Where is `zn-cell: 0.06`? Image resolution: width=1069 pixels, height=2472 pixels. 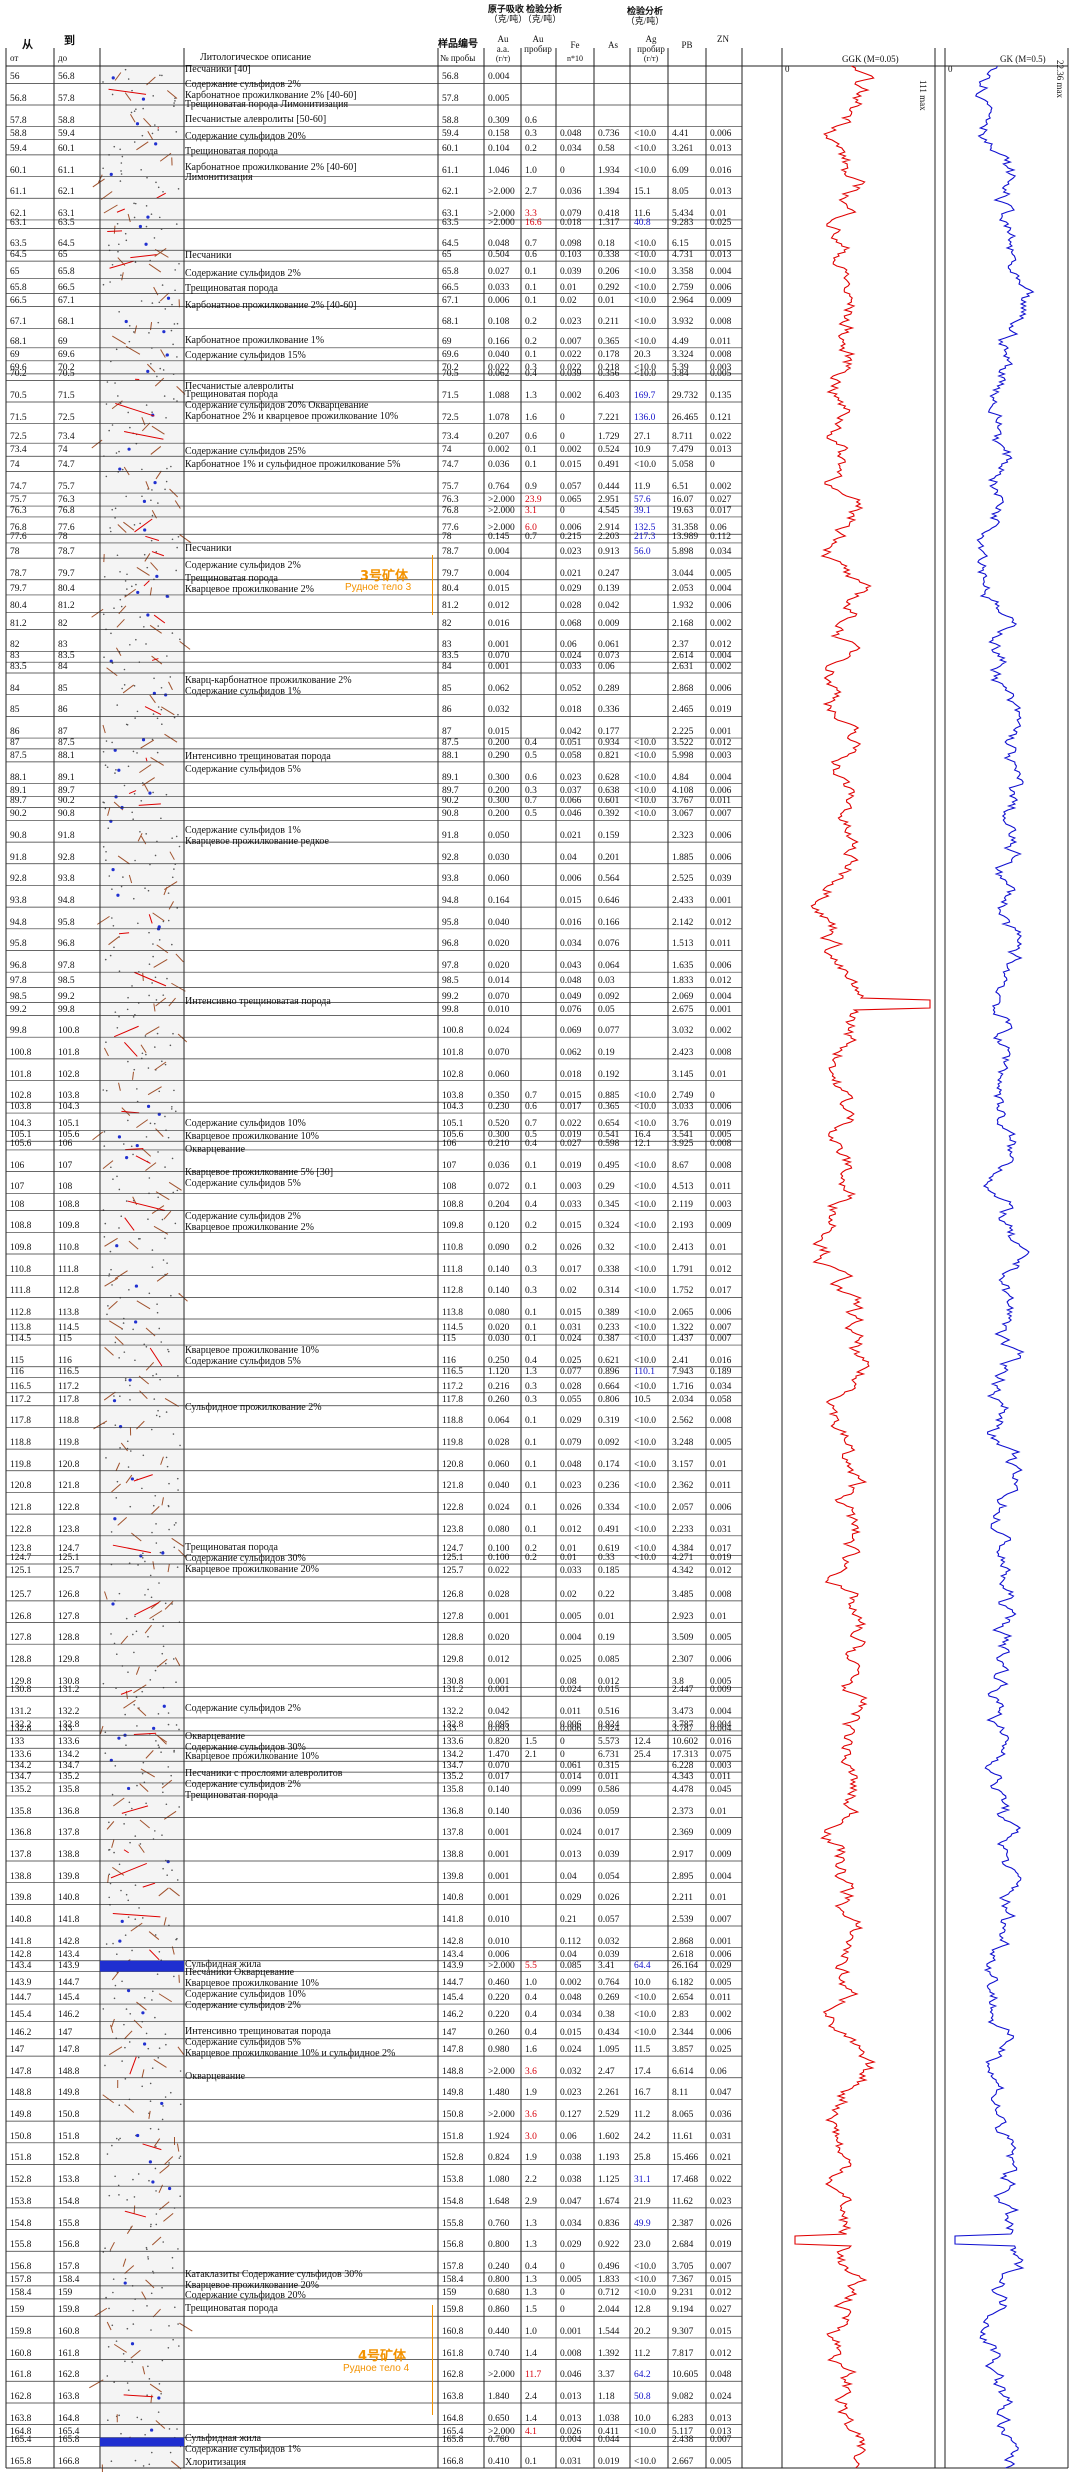 zn-cell: 0.06 is located at coordinates (718, 2071).